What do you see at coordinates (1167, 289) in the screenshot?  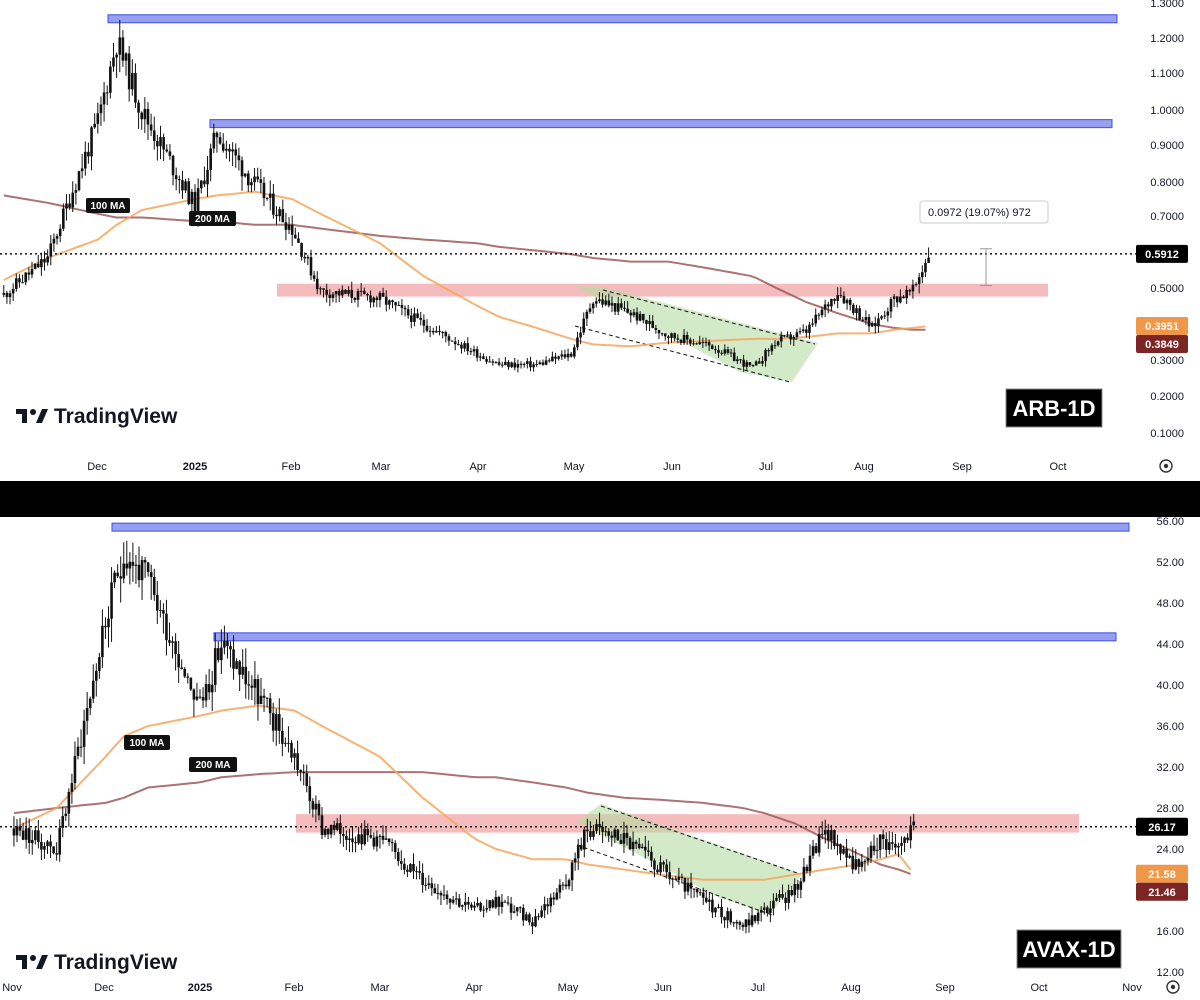 I see `y-tick-label: 0.5000` at bounding box center [1167, 289].